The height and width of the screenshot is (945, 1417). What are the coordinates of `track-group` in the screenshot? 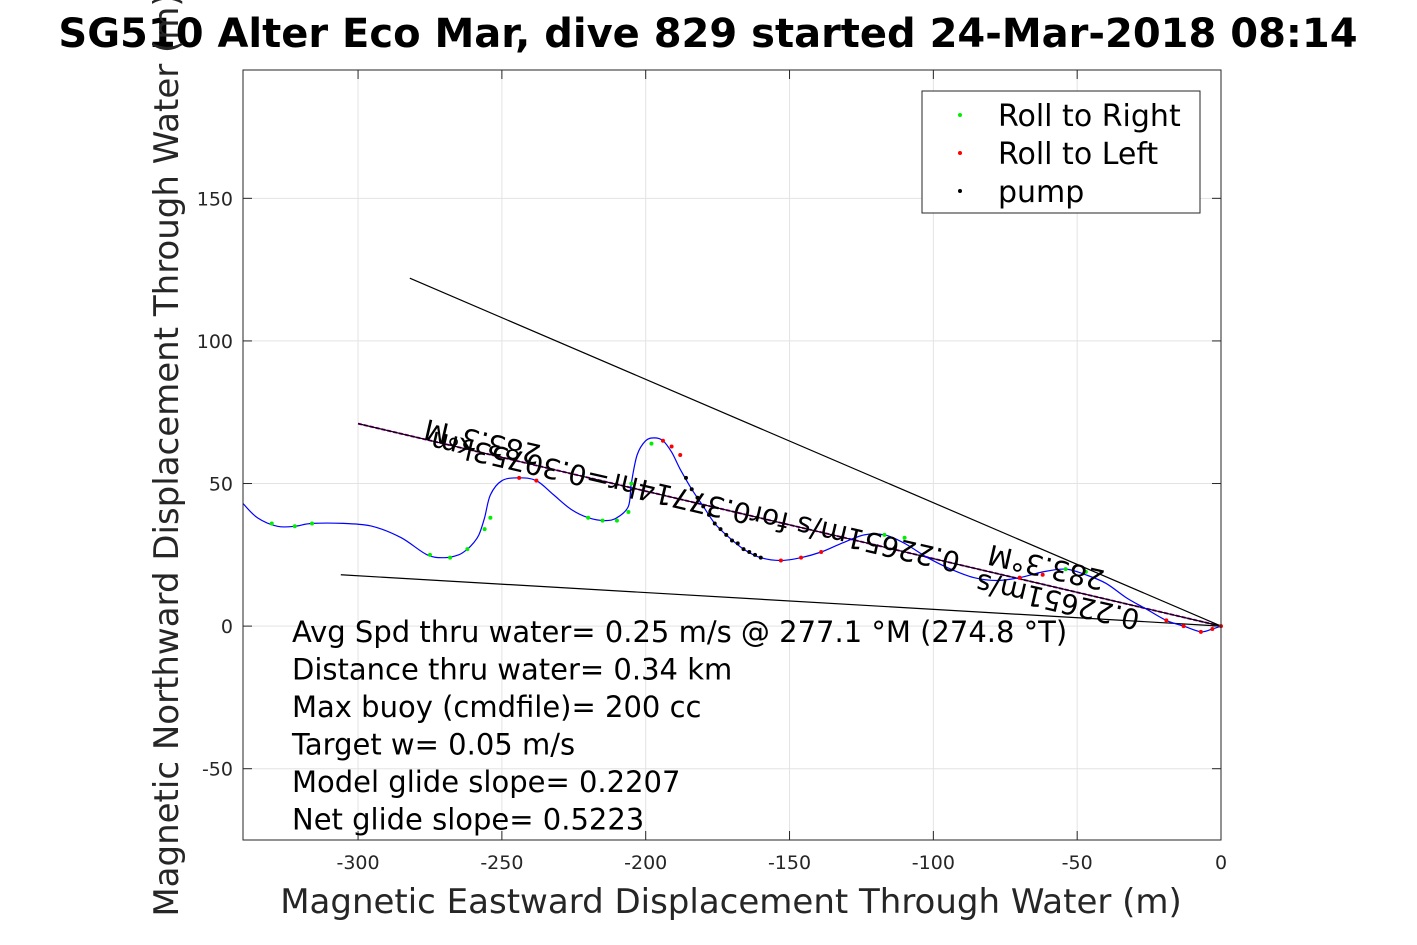 It's located at (732, 535).